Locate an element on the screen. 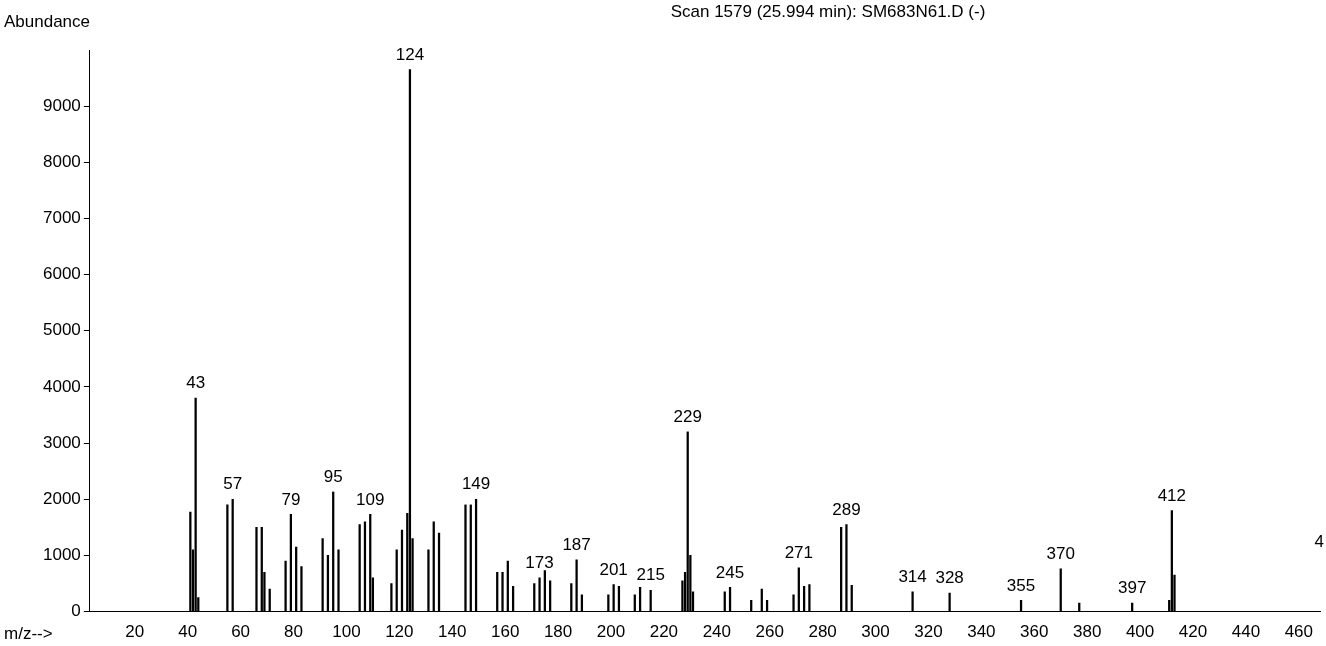 This screenshot has height=646, width=1326. y-tick-label: 7000 is located at coordinates (61, 218).